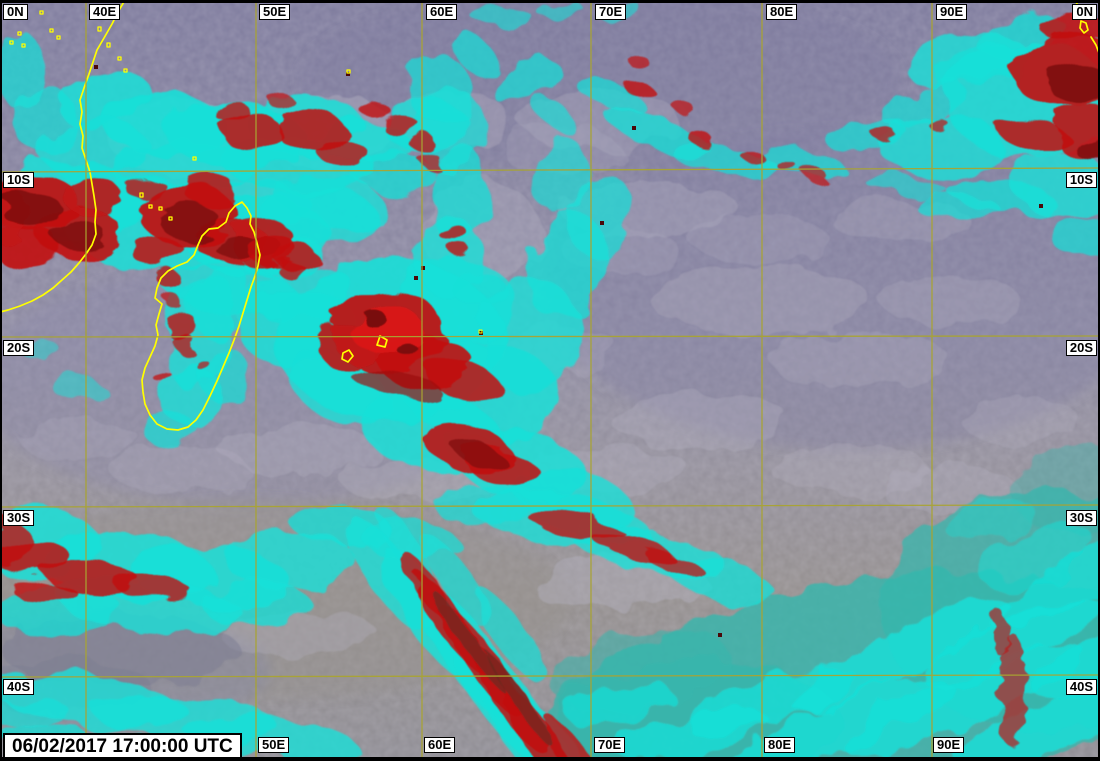 Image resolution: width=1100 pixels, height=761 pixels. I want to click on lon-label-bottom-60e: 60E, so click(440, 745).